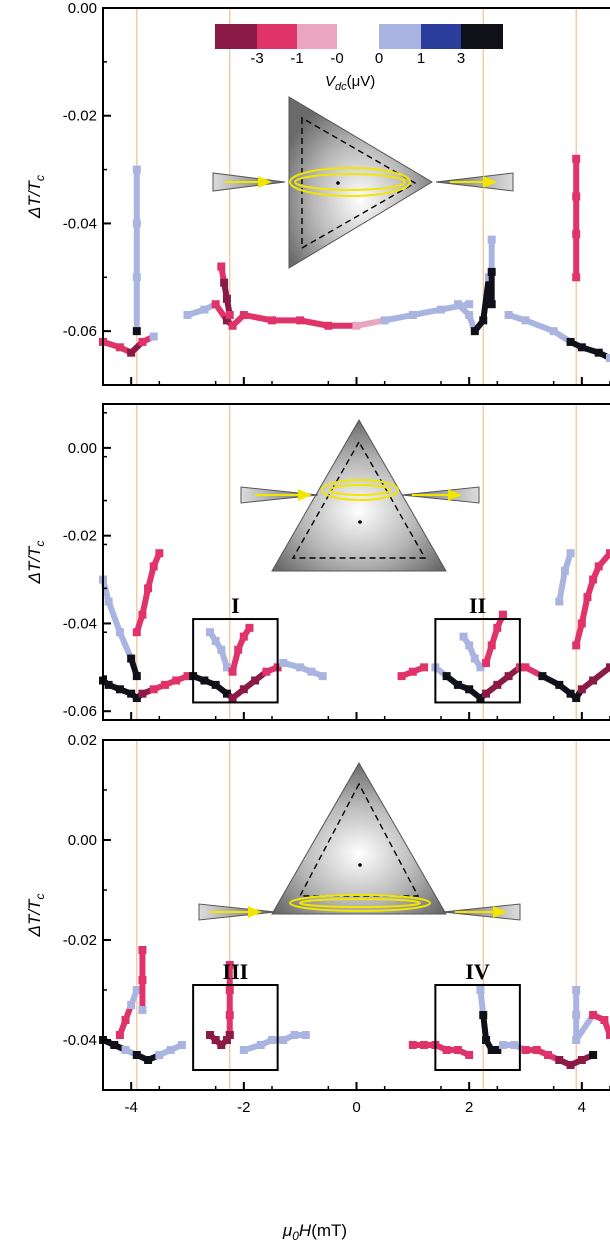 This screenshot has height=1247, width=610. What do you see at coordinates (461, 58) in the screenshot?
I see `colorbar-tick-label: 3` at bounding box center [461, 58].